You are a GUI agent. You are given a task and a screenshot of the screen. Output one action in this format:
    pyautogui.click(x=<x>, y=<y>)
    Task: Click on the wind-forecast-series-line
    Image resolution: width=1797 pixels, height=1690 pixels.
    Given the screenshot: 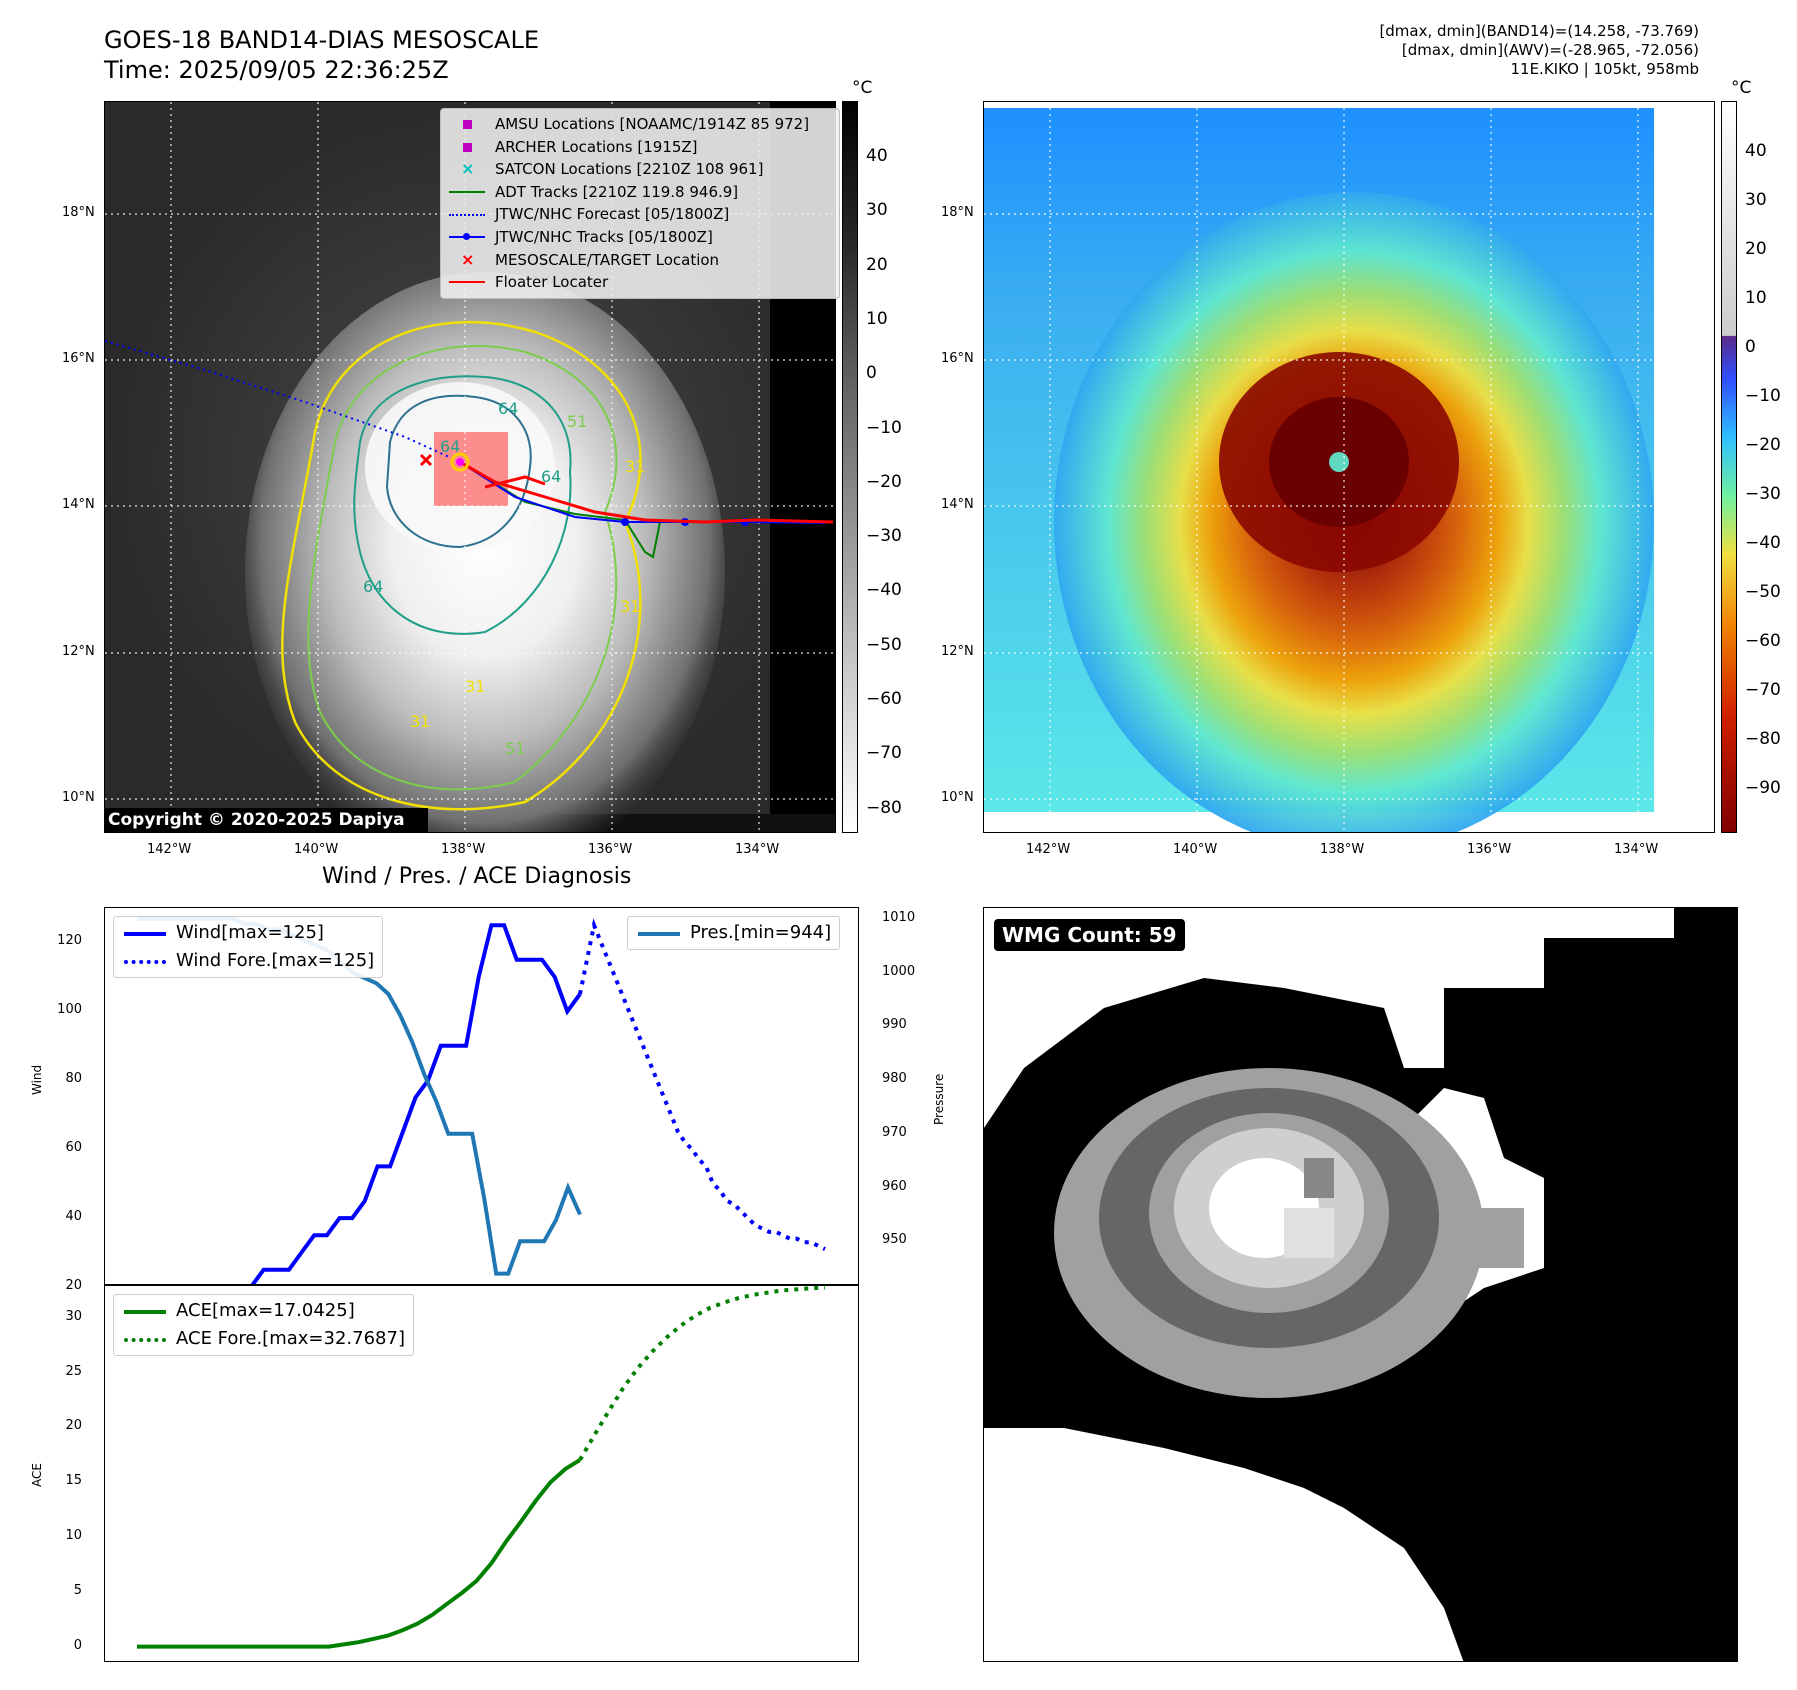 What is the action you would take?
    pyautogui.click(x=702, y=1084)
    